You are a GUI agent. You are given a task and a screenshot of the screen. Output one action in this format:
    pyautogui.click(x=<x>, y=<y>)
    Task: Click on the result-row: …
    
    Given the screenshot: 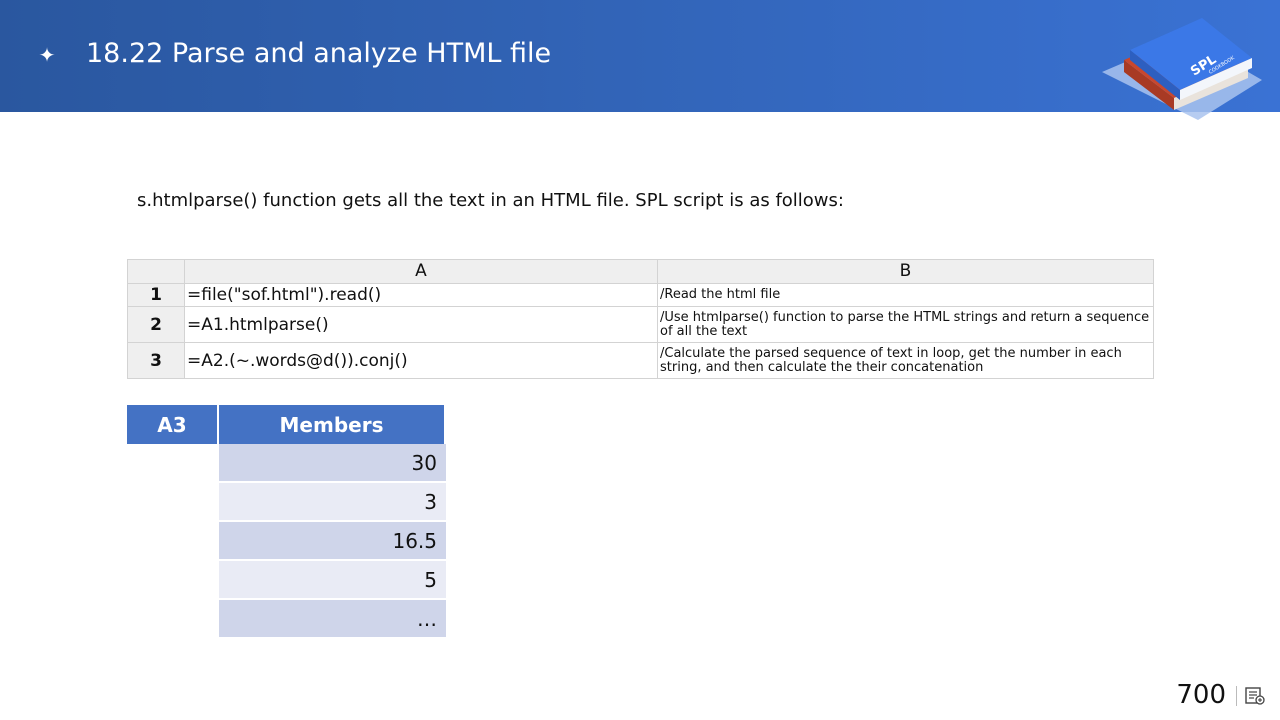 What is the action you would take?
    pyautogui.click(x=286, y=619)
    